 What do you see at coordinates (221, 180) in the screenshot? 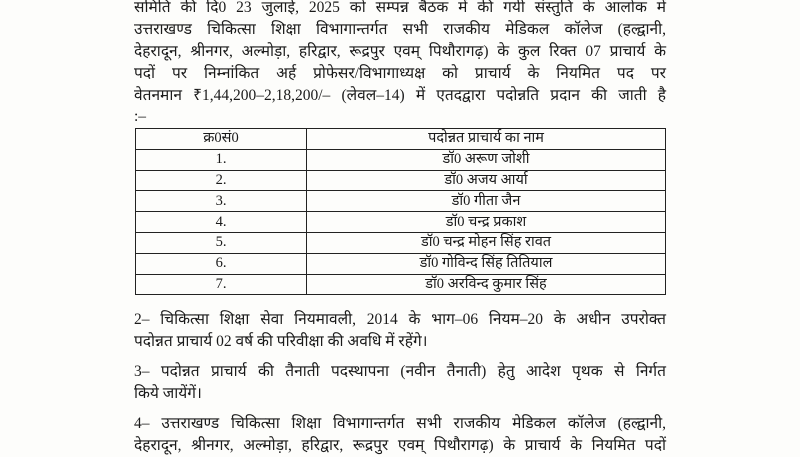
I see `cell-serial: 2.` at bounding box center [221, 180].